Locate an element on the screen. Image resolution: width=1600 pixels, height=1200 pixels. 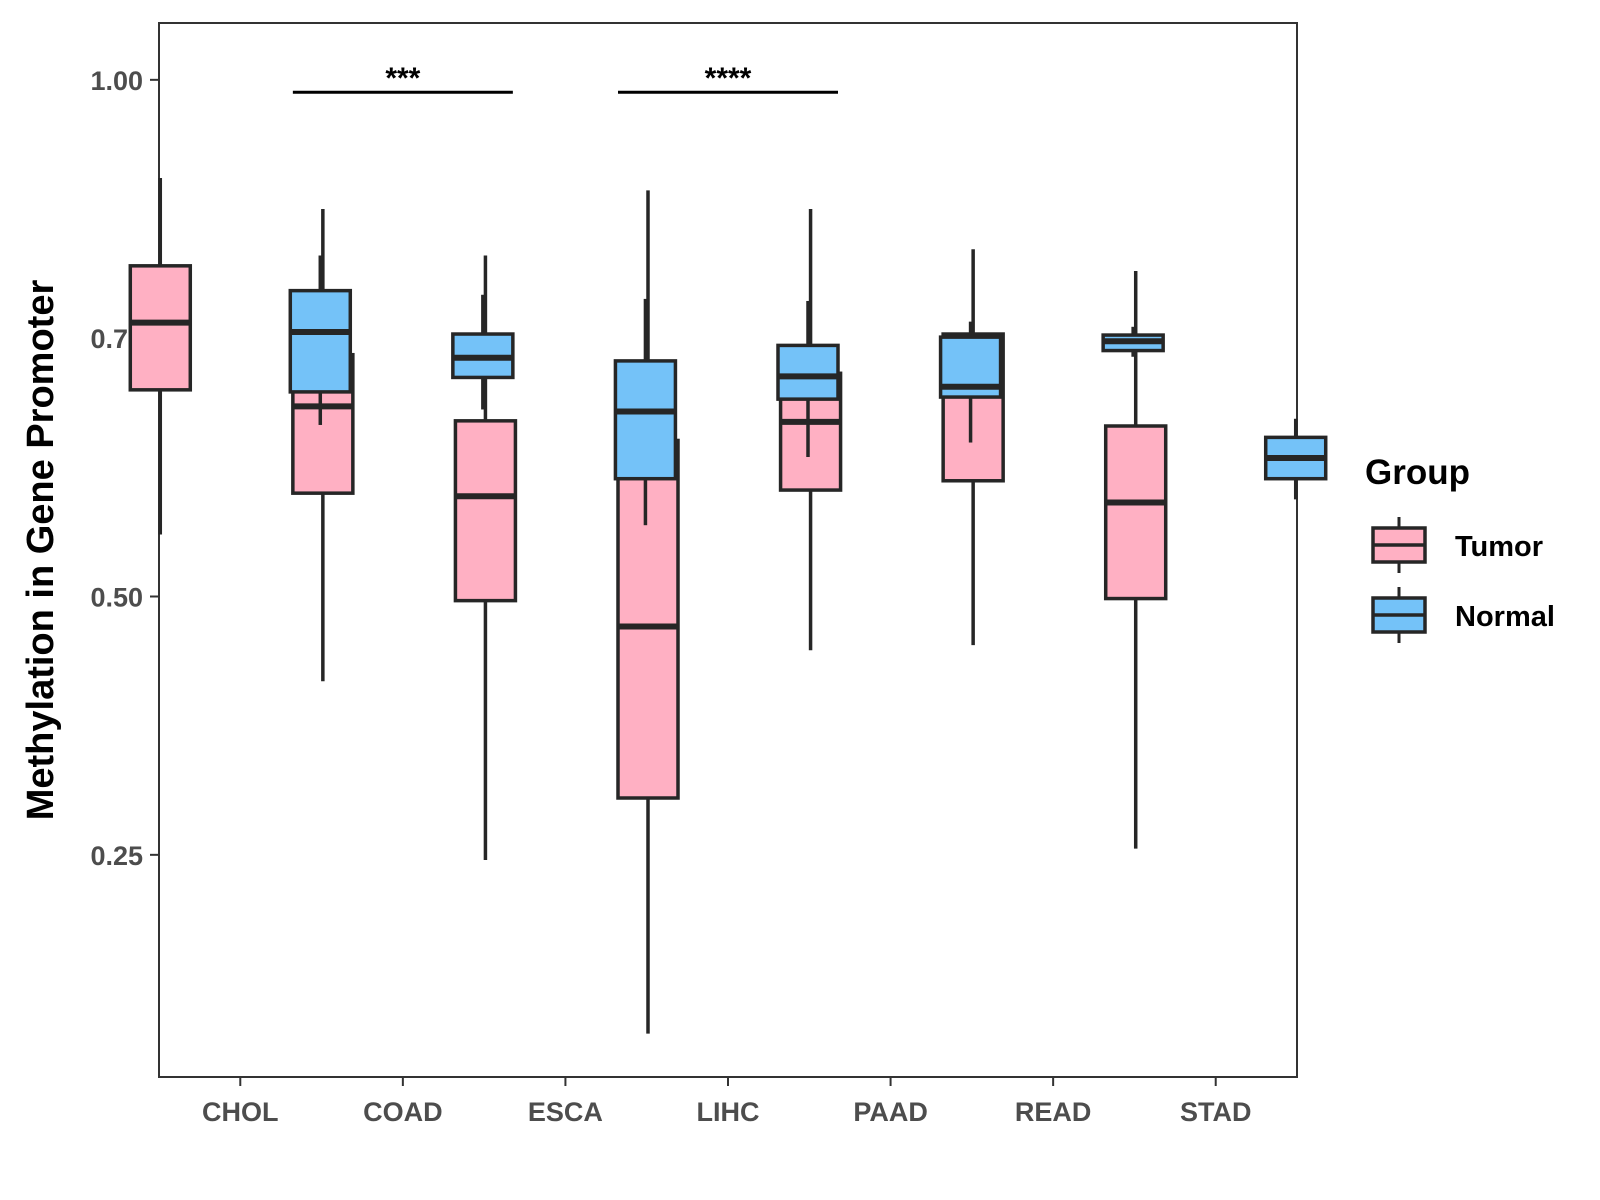
y-tick-label: 0.50 is located at coordinates (116, 598).